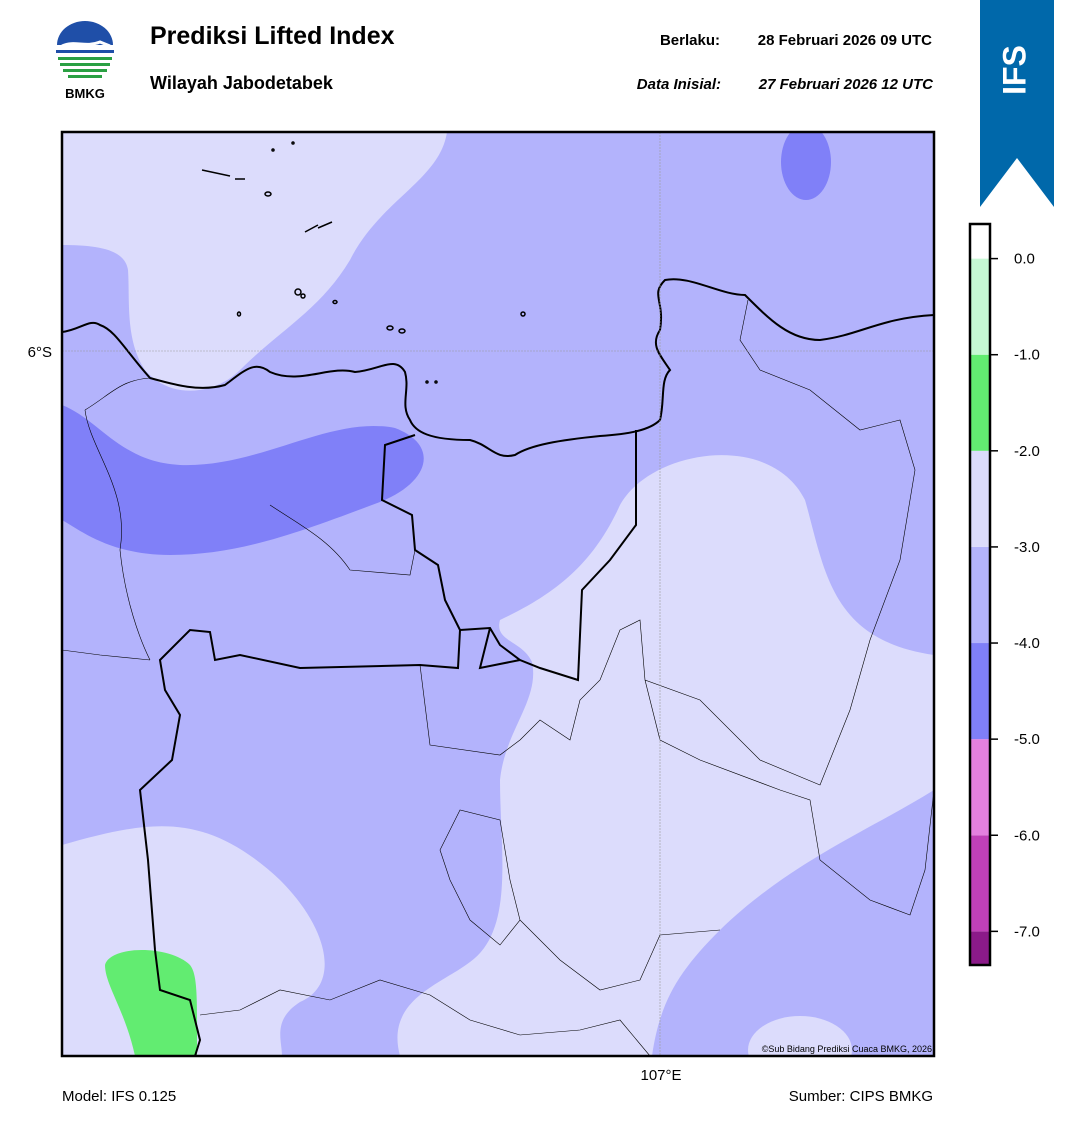 The image size is (1068, 1133). Describe the element at coordinates (1014, 70) in the screenshot. I see `badge-text: IFS` at that location.